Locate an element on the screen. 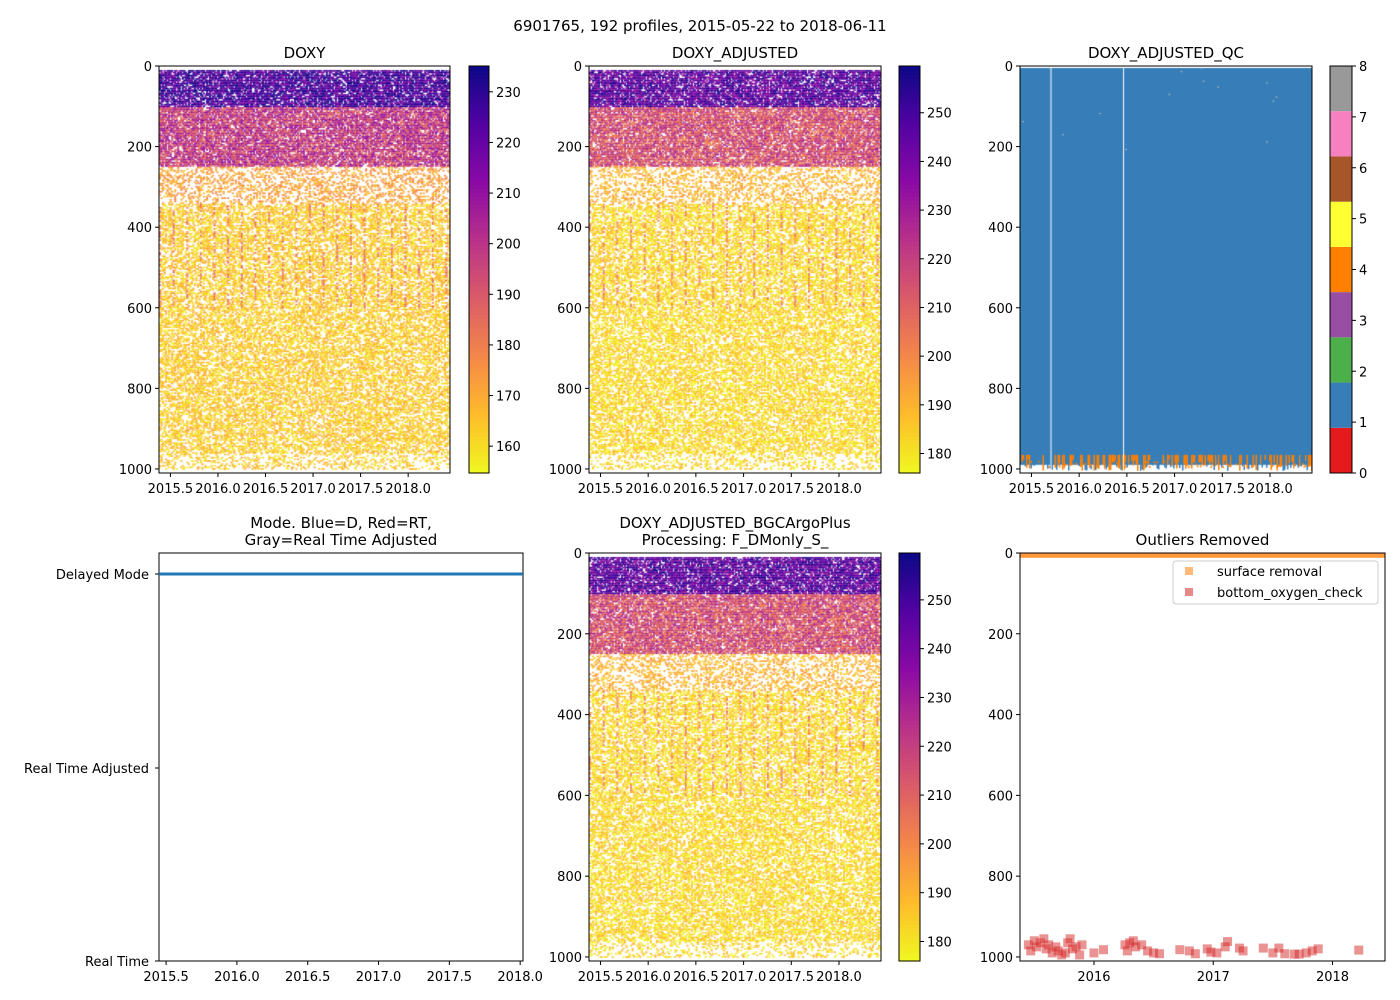  colorbar-tick-label: 210 is located at coordinates (508, 194).